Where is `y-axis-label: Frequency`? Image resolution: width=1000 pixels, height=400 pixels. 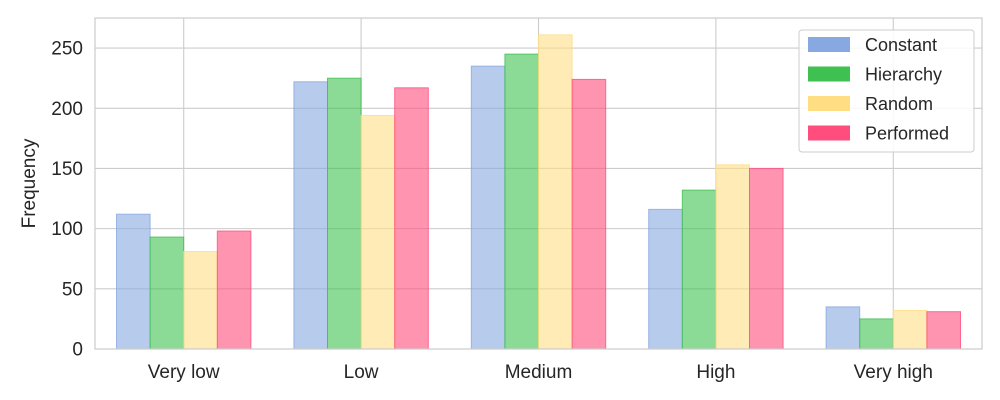
y-axis-label: Frequency is located at coordinates (29, 183).